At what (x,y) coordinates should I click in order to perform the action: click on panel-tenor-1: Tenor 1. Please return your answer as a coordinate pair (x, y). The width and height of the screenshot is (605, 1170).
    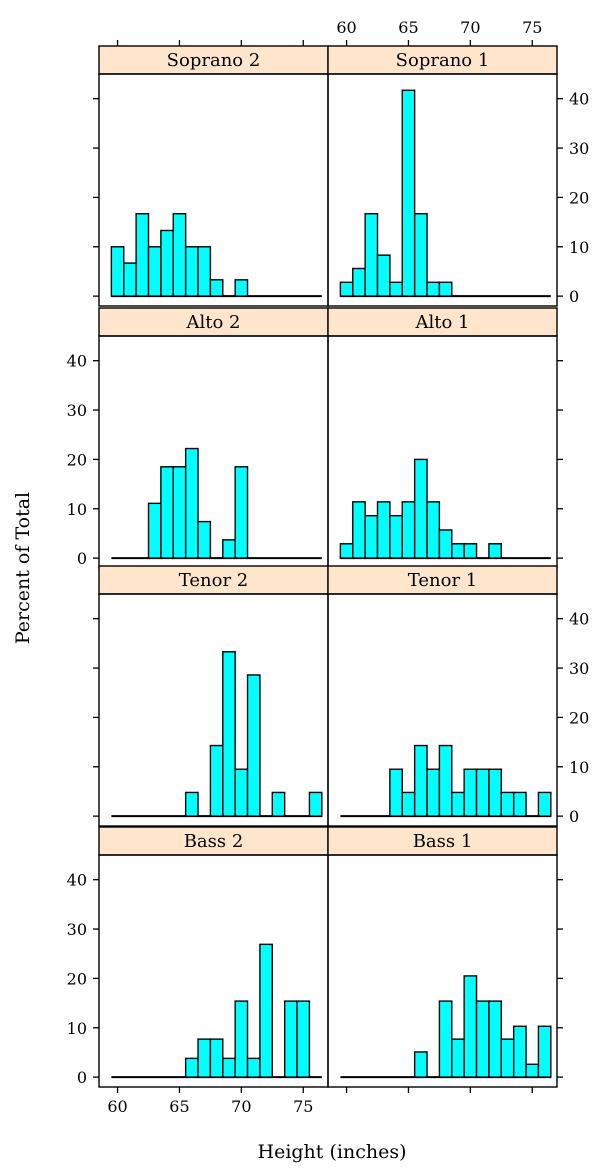
    Looking at the image, I should click on (442, 696).